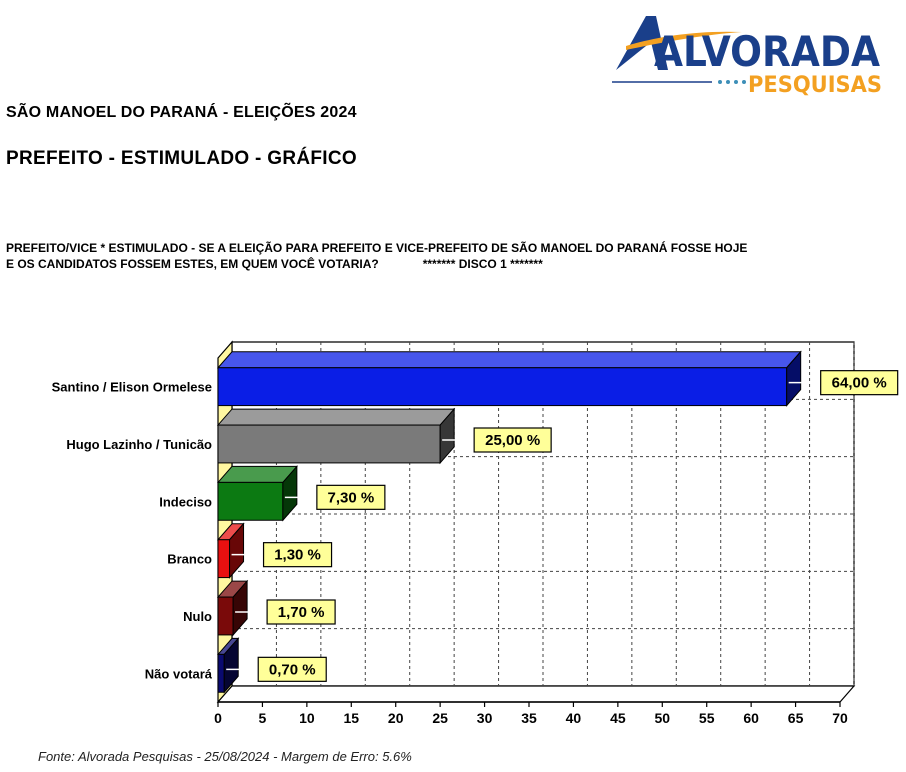 Image resolution: width=906 pixels, height=772 pixels. Describe the element at coordinates (197, 616) in the screenshot. I see `category-label: Nulo` at that location.